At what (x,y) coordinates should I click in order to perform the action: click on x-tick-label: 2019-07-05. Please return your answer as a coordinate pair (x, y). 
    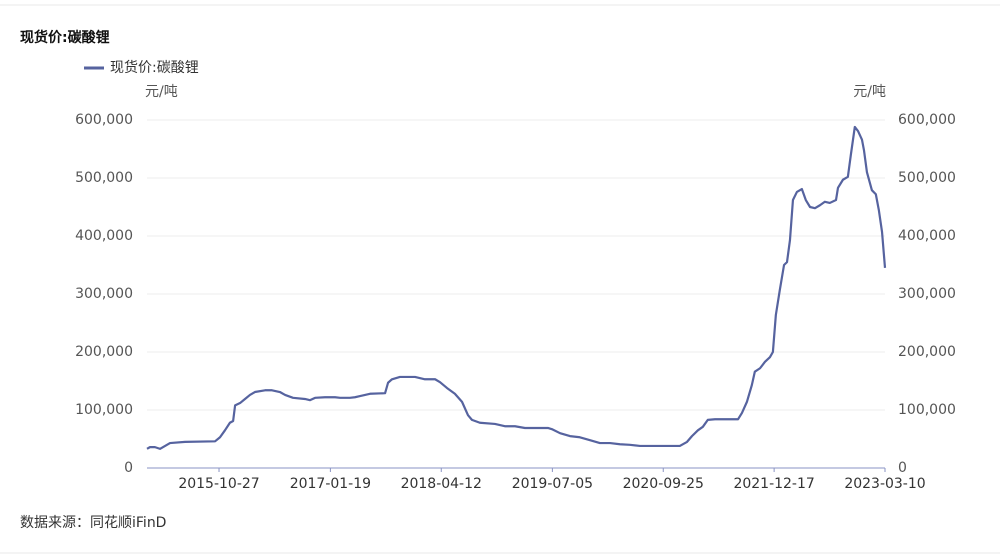
    Looking at the image, I should click on (552, 484).